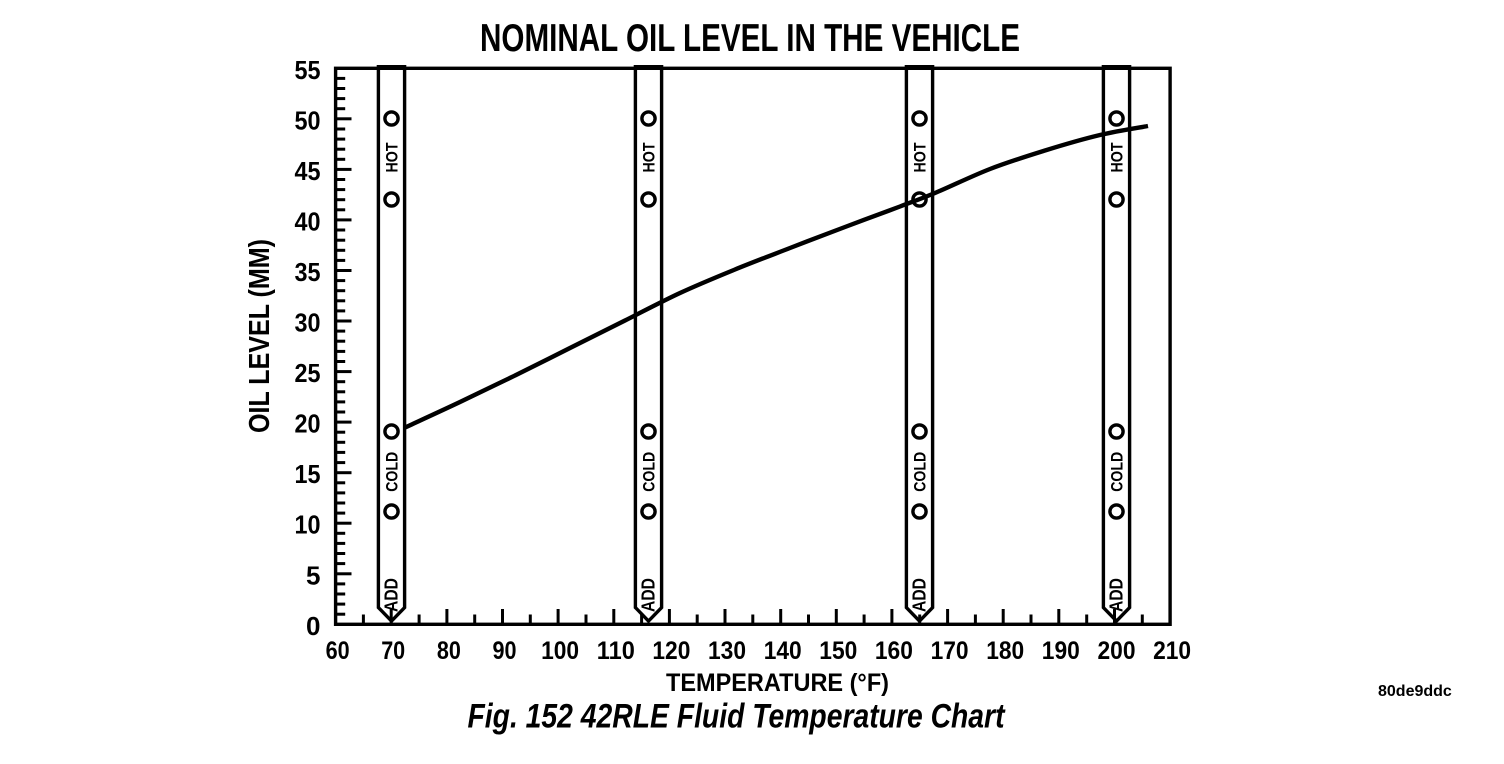 The image size is (1504, 764). What do you see at coordinates (308, 120) in the screenshot?
I see `svg-text: 50` at bounding box center [308, 120].